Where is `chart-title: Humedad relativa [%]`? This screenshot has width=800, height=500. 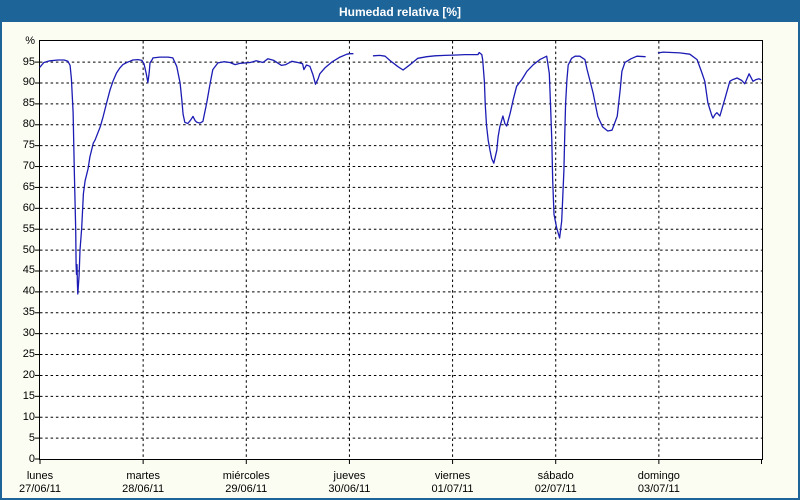
chart-title: Humedad relativa [%] is located at coordinates (400, 12).